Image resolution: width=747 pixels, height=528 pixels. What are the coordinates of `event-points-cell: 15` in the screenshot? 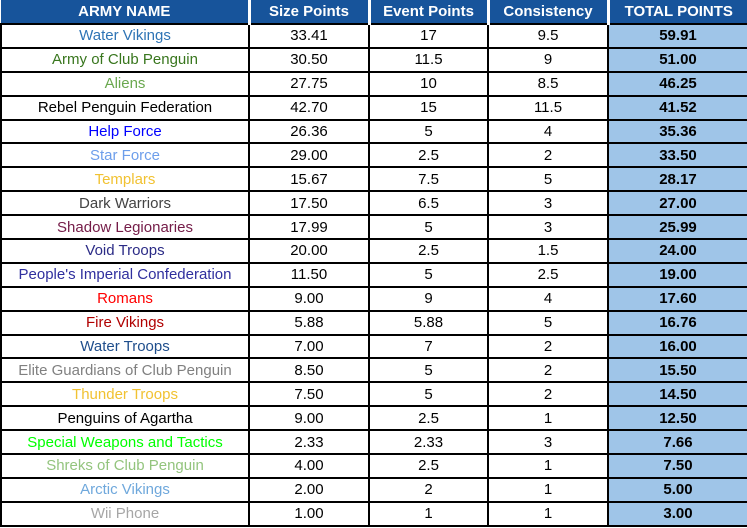 It's located at (428, 107).